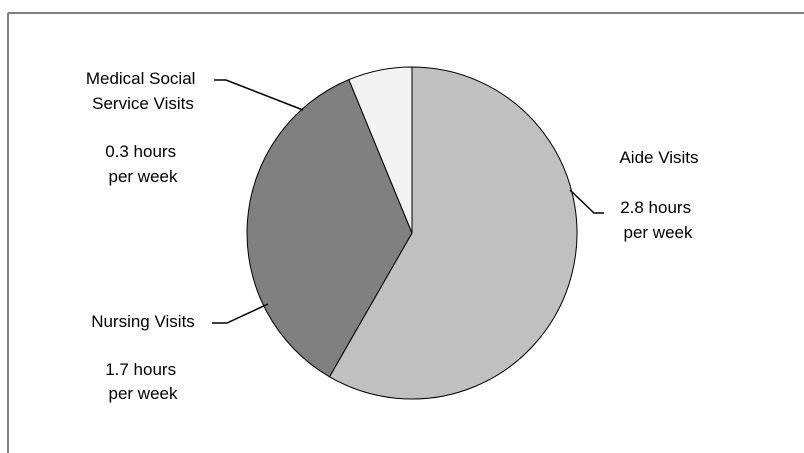  I want to click on pie-slice-nursing-visits, so click(329, 228).